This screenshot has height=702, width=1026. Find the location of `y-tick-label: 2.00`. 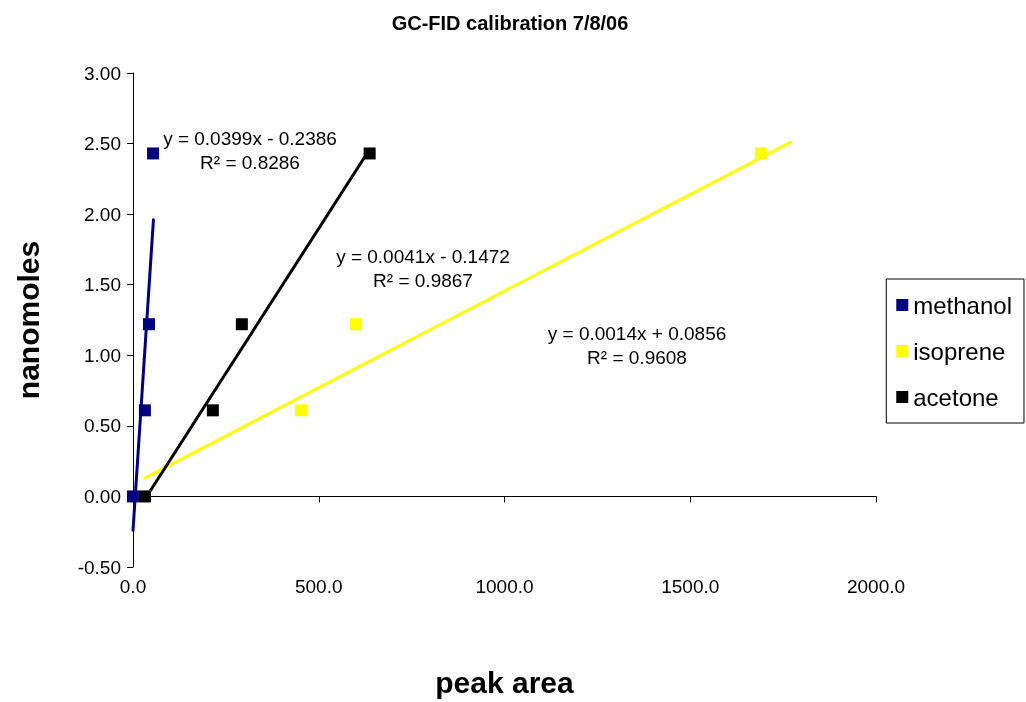

y-tick-label: 2.00 is located at coordinates (102, 214).